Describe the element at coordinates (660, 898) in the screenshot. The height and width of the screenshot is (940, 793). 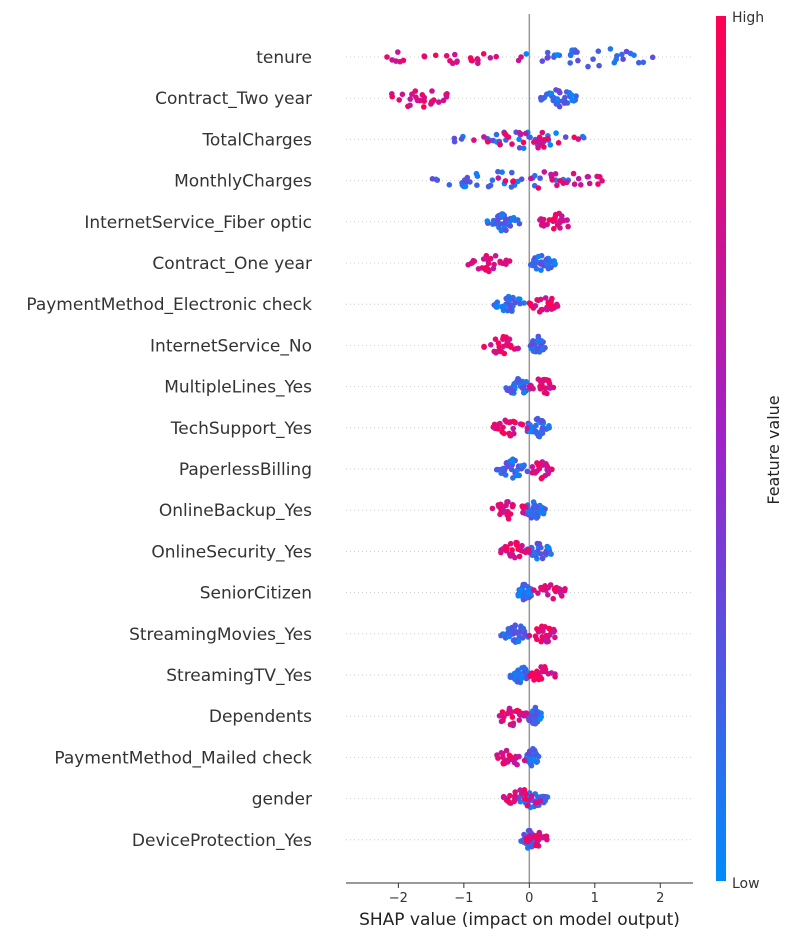
I see `x-tick-label: 2` at that location.